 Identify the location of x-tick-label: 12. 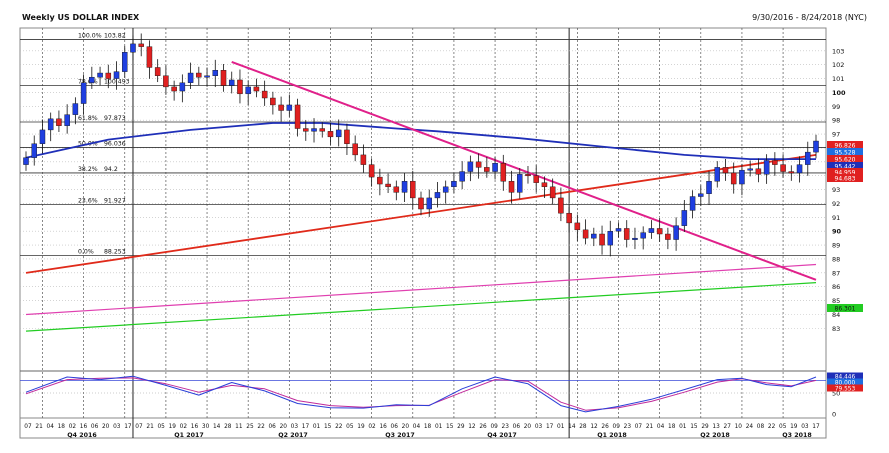
(472, 427).